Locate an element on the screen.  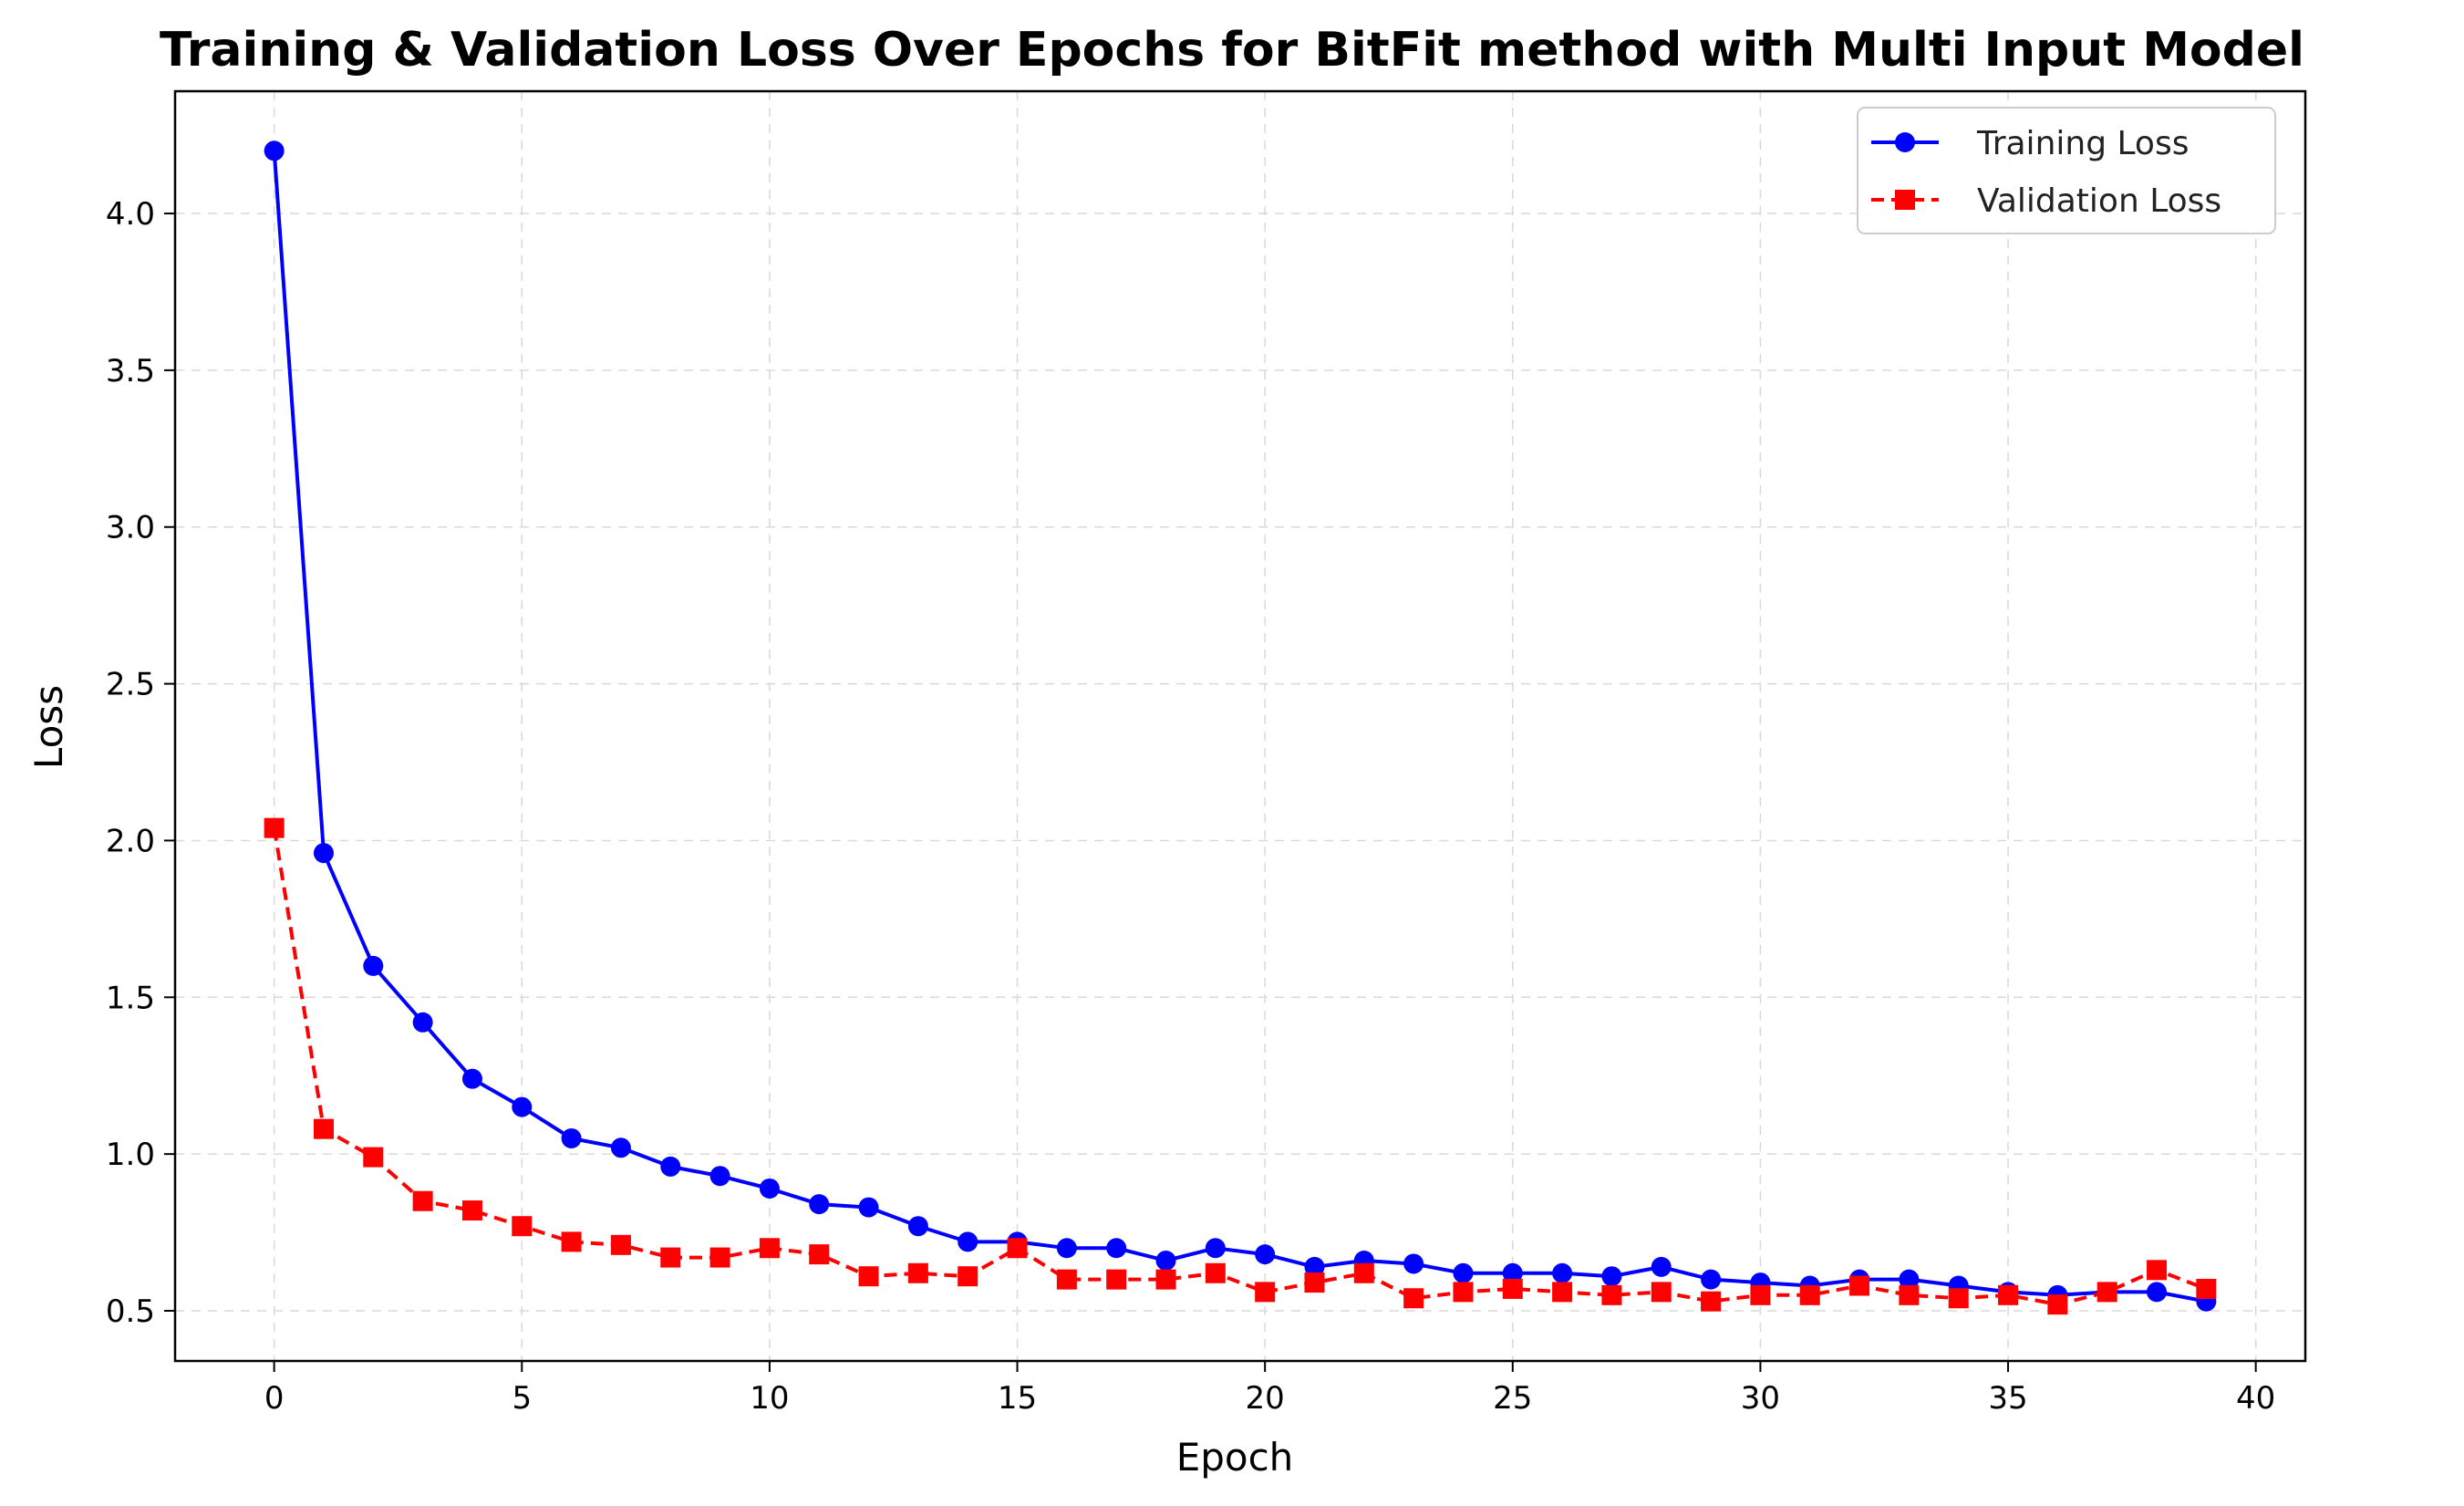
y-tick-label: 3.5 is located at coordinates (131, 371).